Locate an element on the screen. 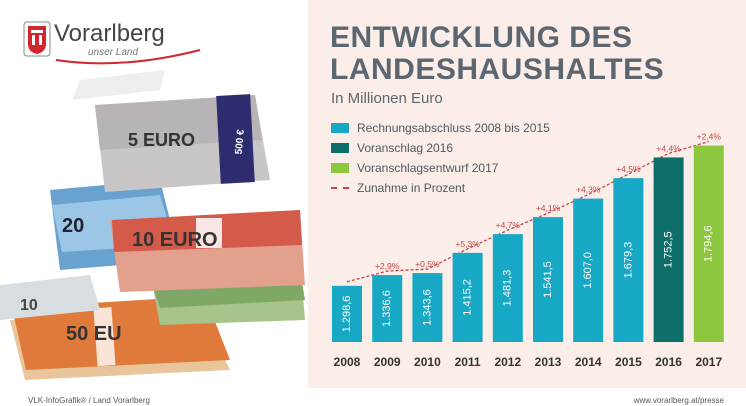 This screenshot has width=746, height=406. legend-label: Voranschlag 2016 is located at coordinates (405, 148).